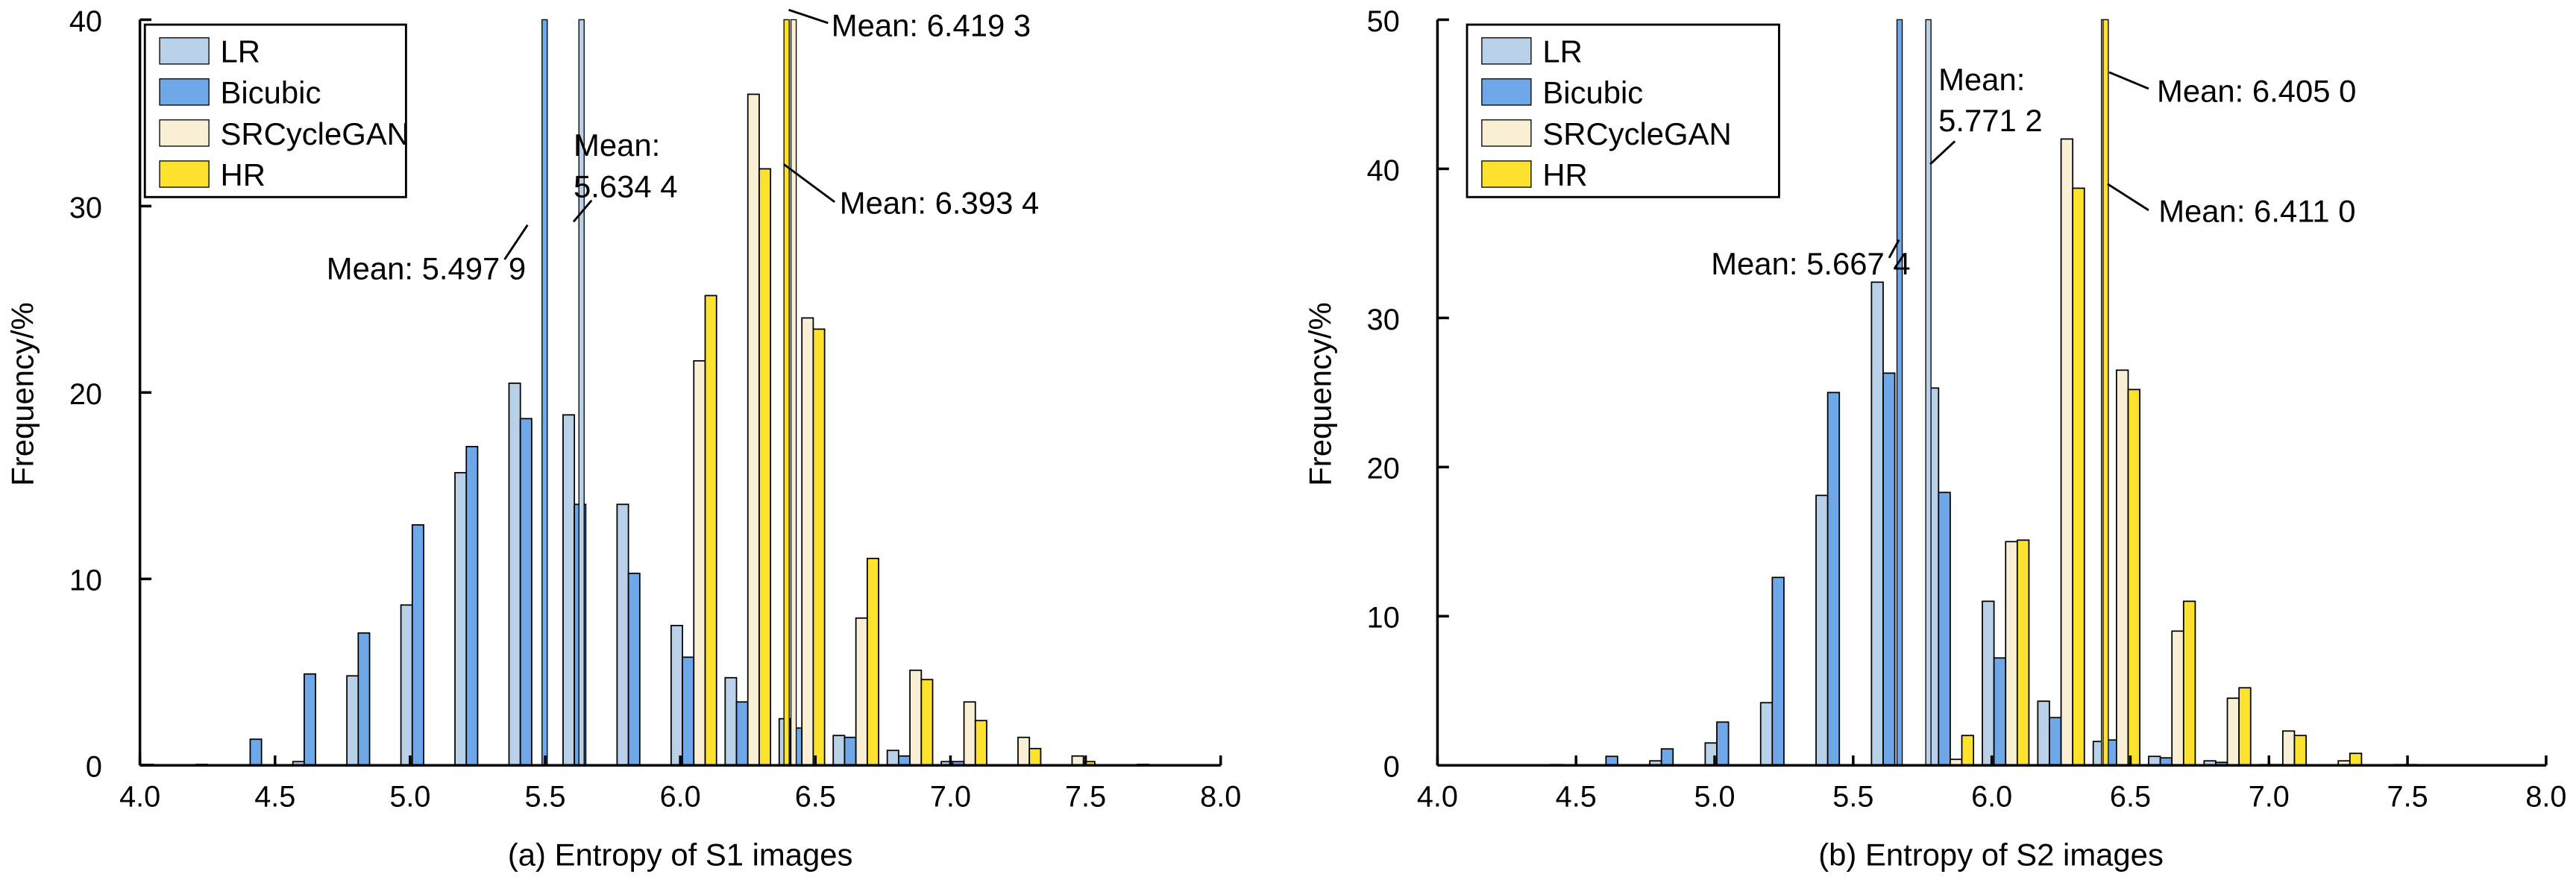  Describe the element at coordinates (626, 186) in the screenshot. I see `mean-annotation-lr: 5.634 4` at that location.